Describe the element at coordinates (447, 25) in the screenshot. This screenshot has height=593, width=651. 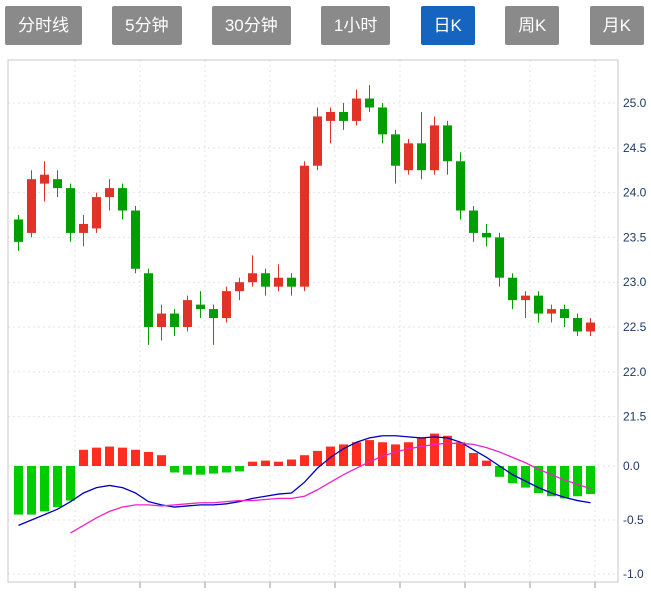
I see `tab-daily-k: 日K` at that location.